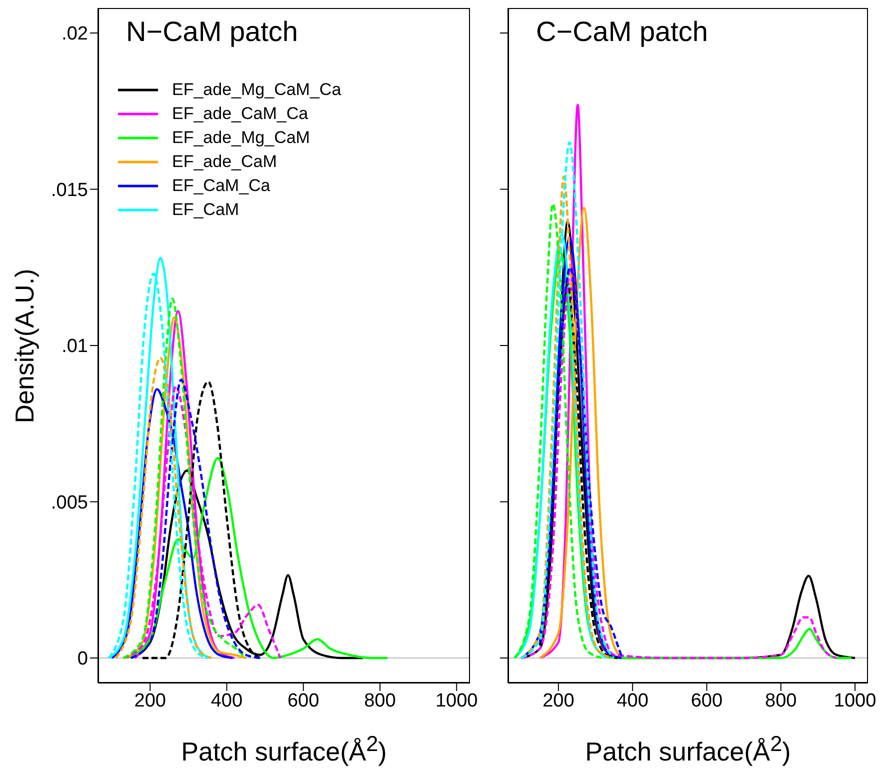  What do you see at coordinates (240, 114) in the screenshot?
I see `legend-label: EF_ade_CaM_Ca` at bounding box center [240, 114].